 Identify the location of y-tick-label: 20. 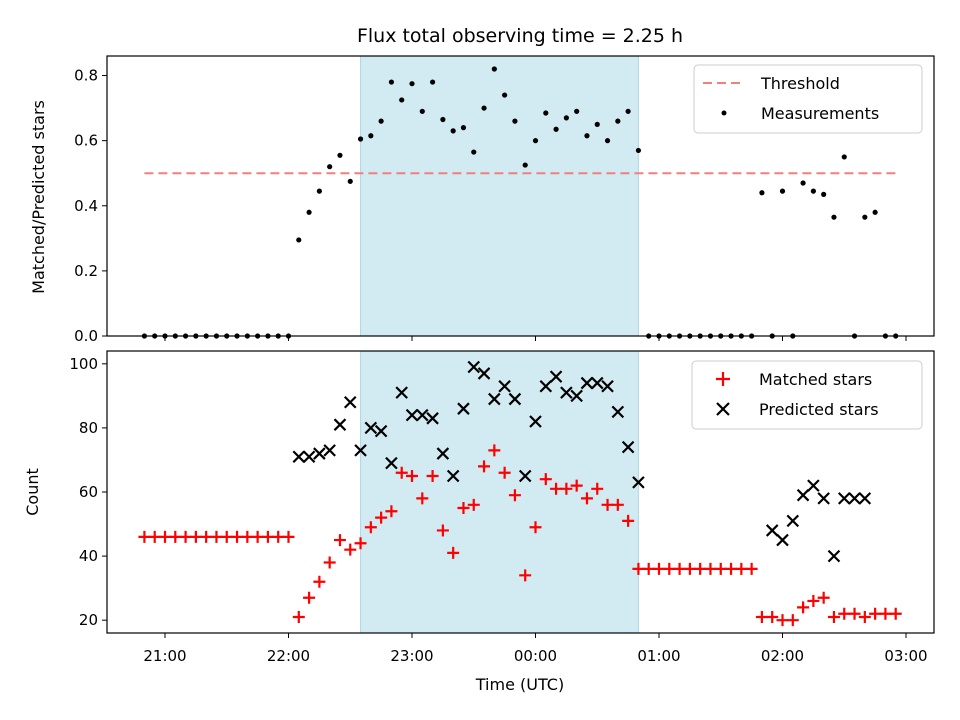
(88, 620).